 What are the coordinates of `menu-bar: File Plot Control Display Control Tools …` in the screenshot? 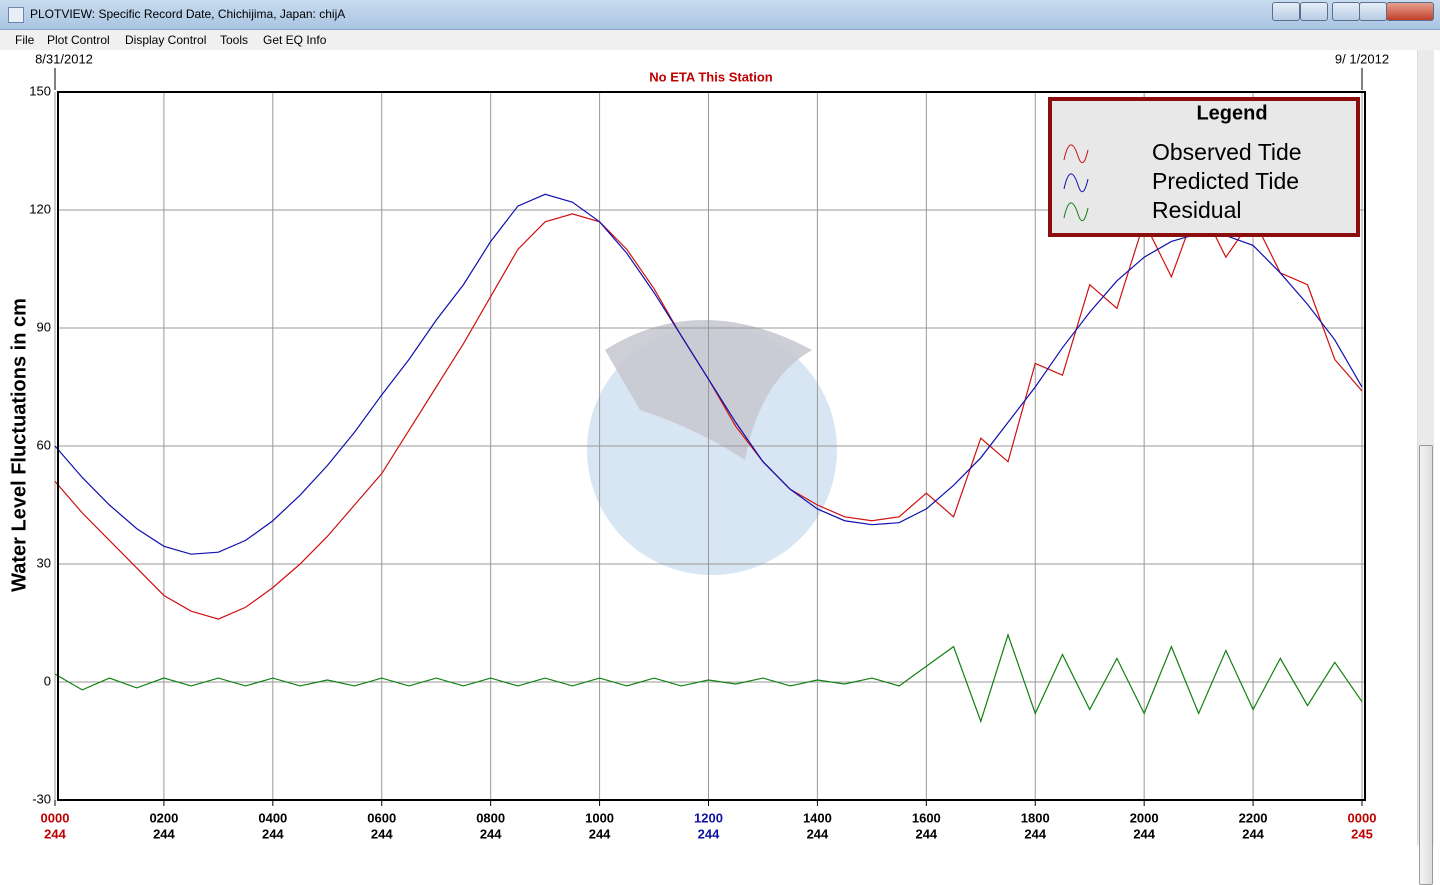 It's located at (720, 40).